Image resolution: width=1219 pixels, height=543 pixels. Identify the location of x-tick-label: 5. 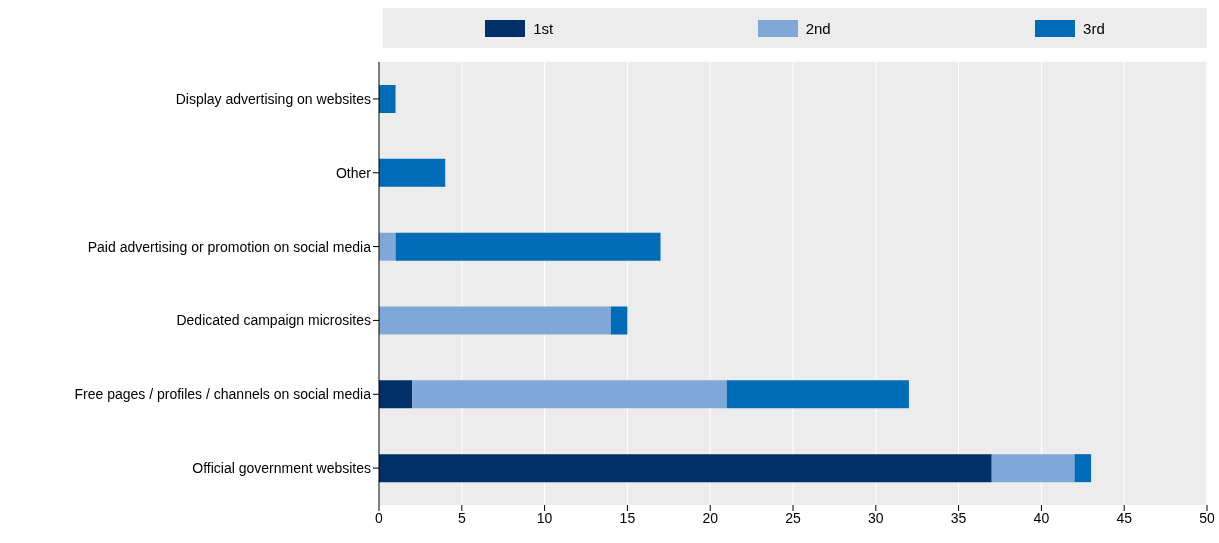
(461, 517).